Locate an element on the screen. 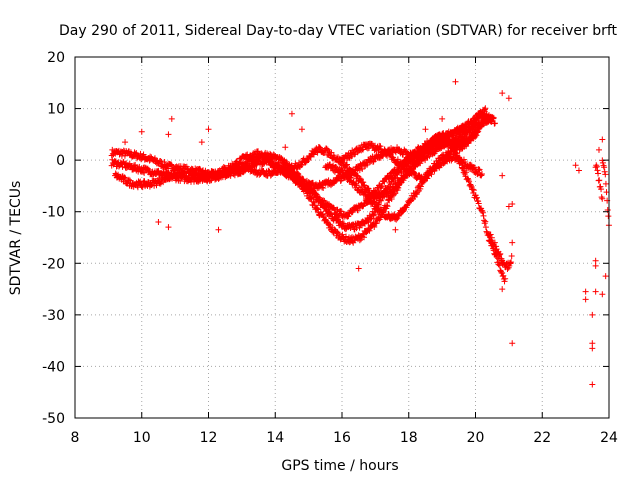 This screenshot has width=640, height=480. x-tick-label: 22 is located at coordinates (542, 438).